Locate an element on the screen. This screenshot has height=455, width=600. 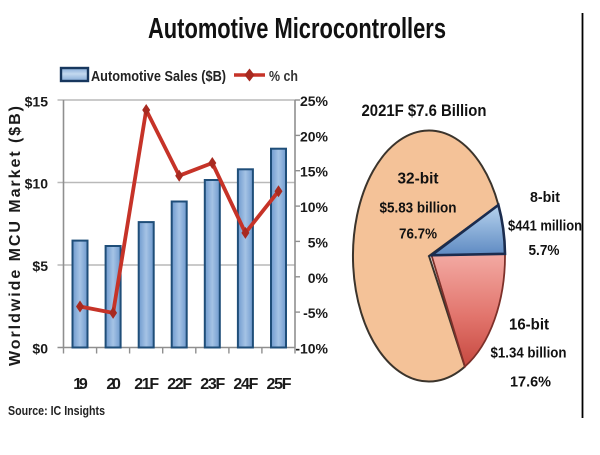
svg-text: $5 is located at coordinates (40, 266).